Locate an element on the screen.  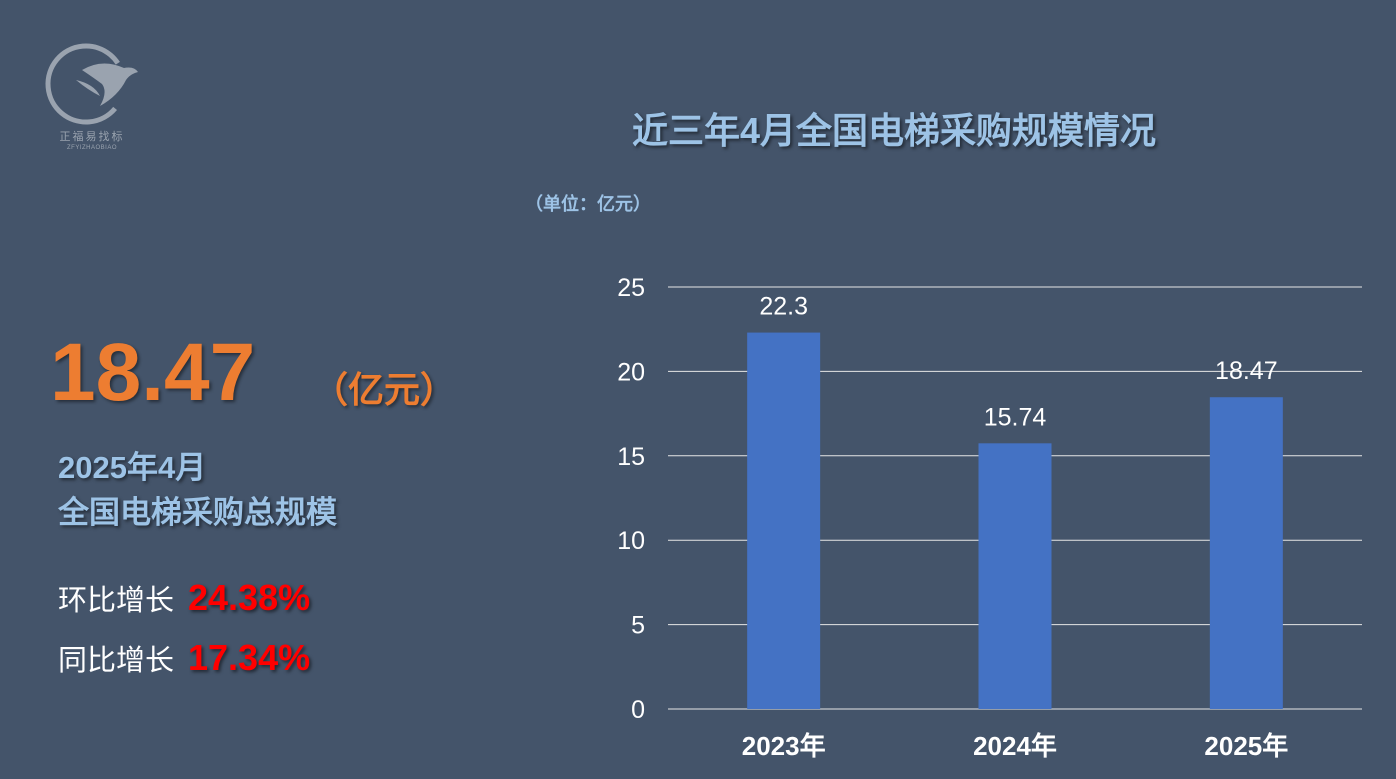
brand-logo: 正福易找标 ZFYIZHAOBIAO is located at coordinates (92, 100).